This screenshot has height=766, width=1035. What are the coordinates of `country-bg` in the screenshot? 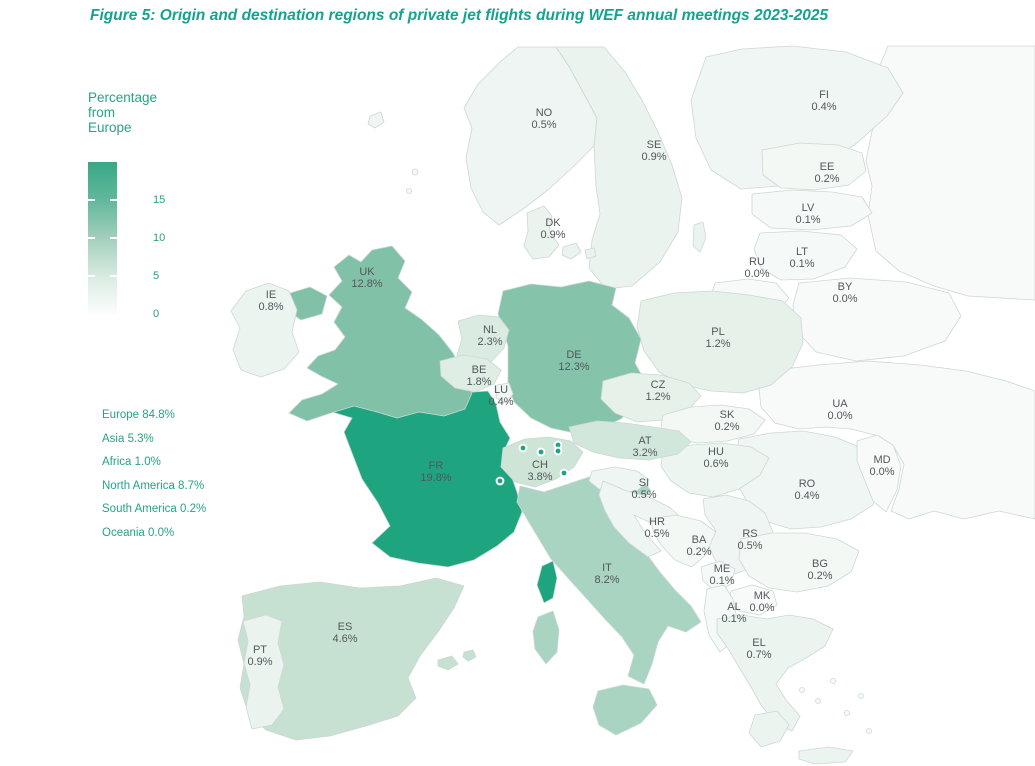 It's located at (799, 562).